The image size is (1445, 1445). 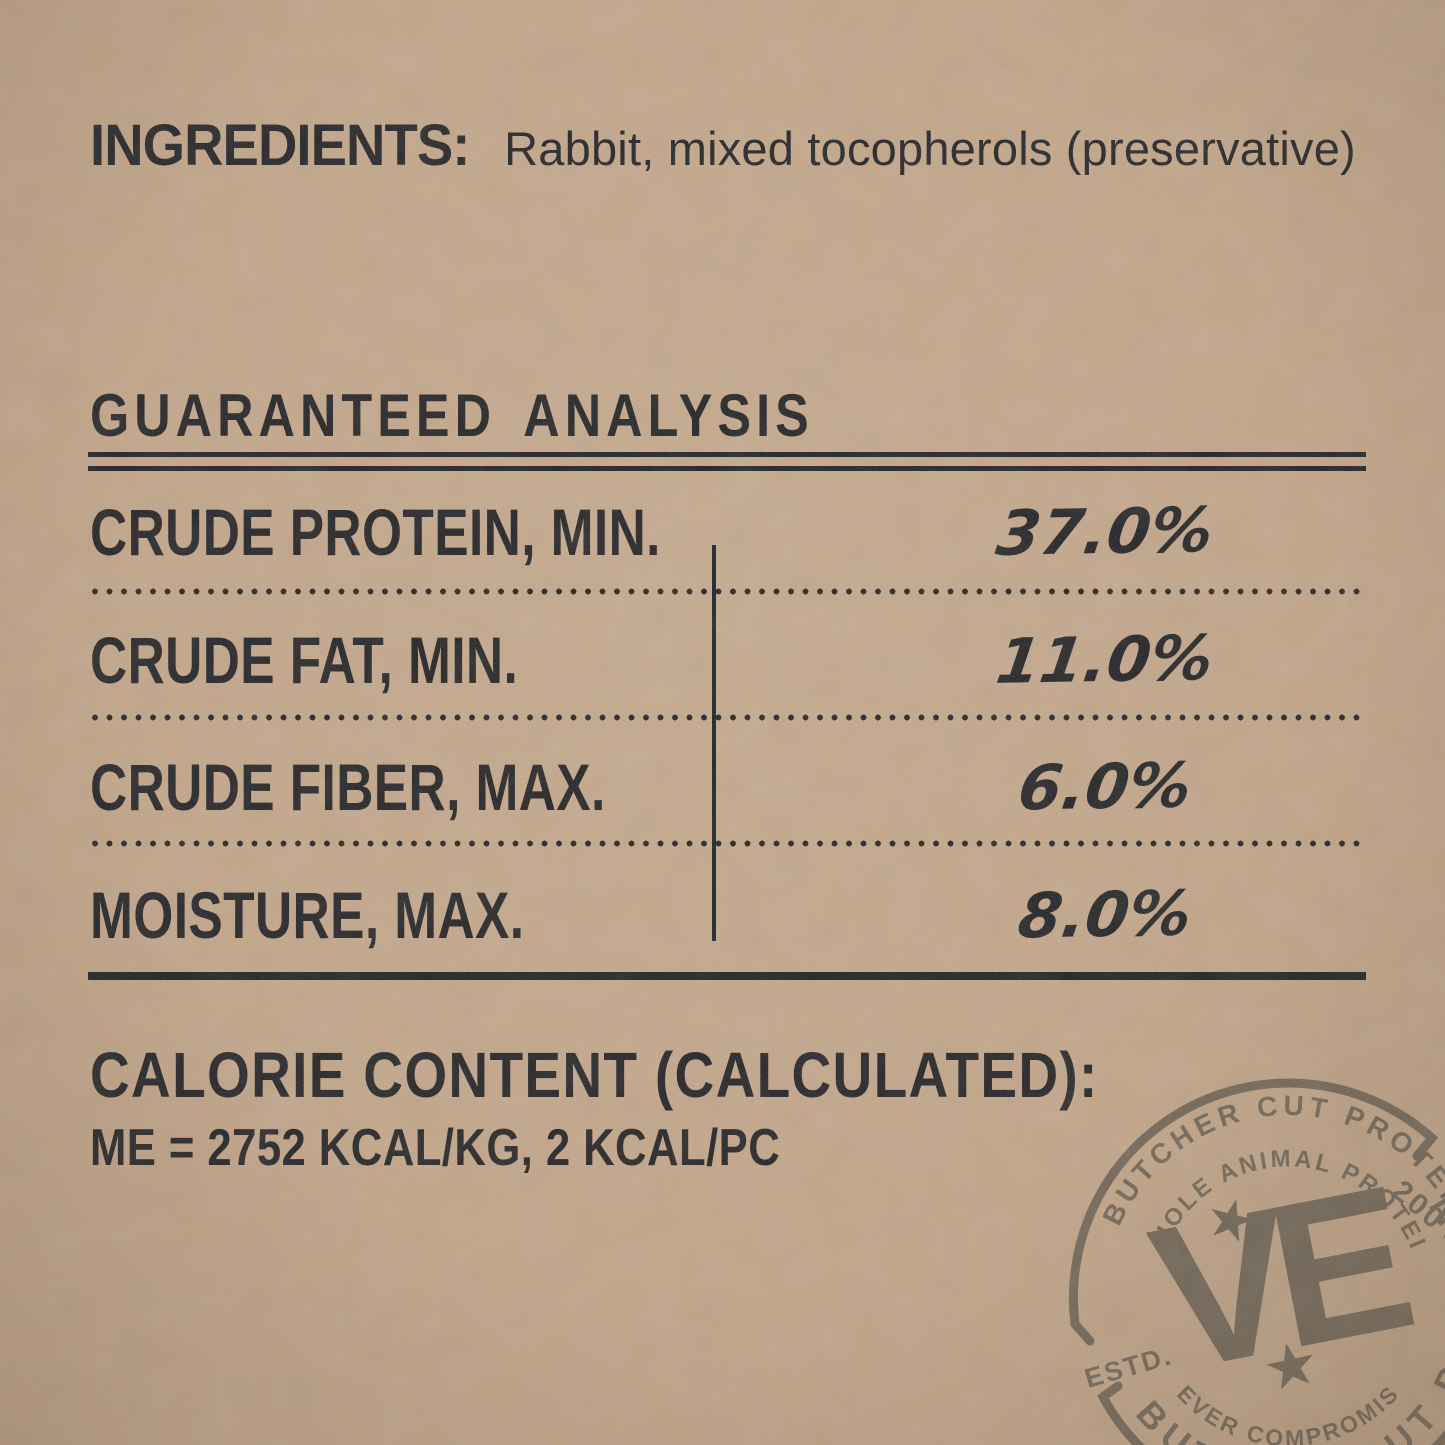 I want to click on calorie-content-title: CALORIE CONTENT (CALCULATED):, so click(x=594, y=1075).